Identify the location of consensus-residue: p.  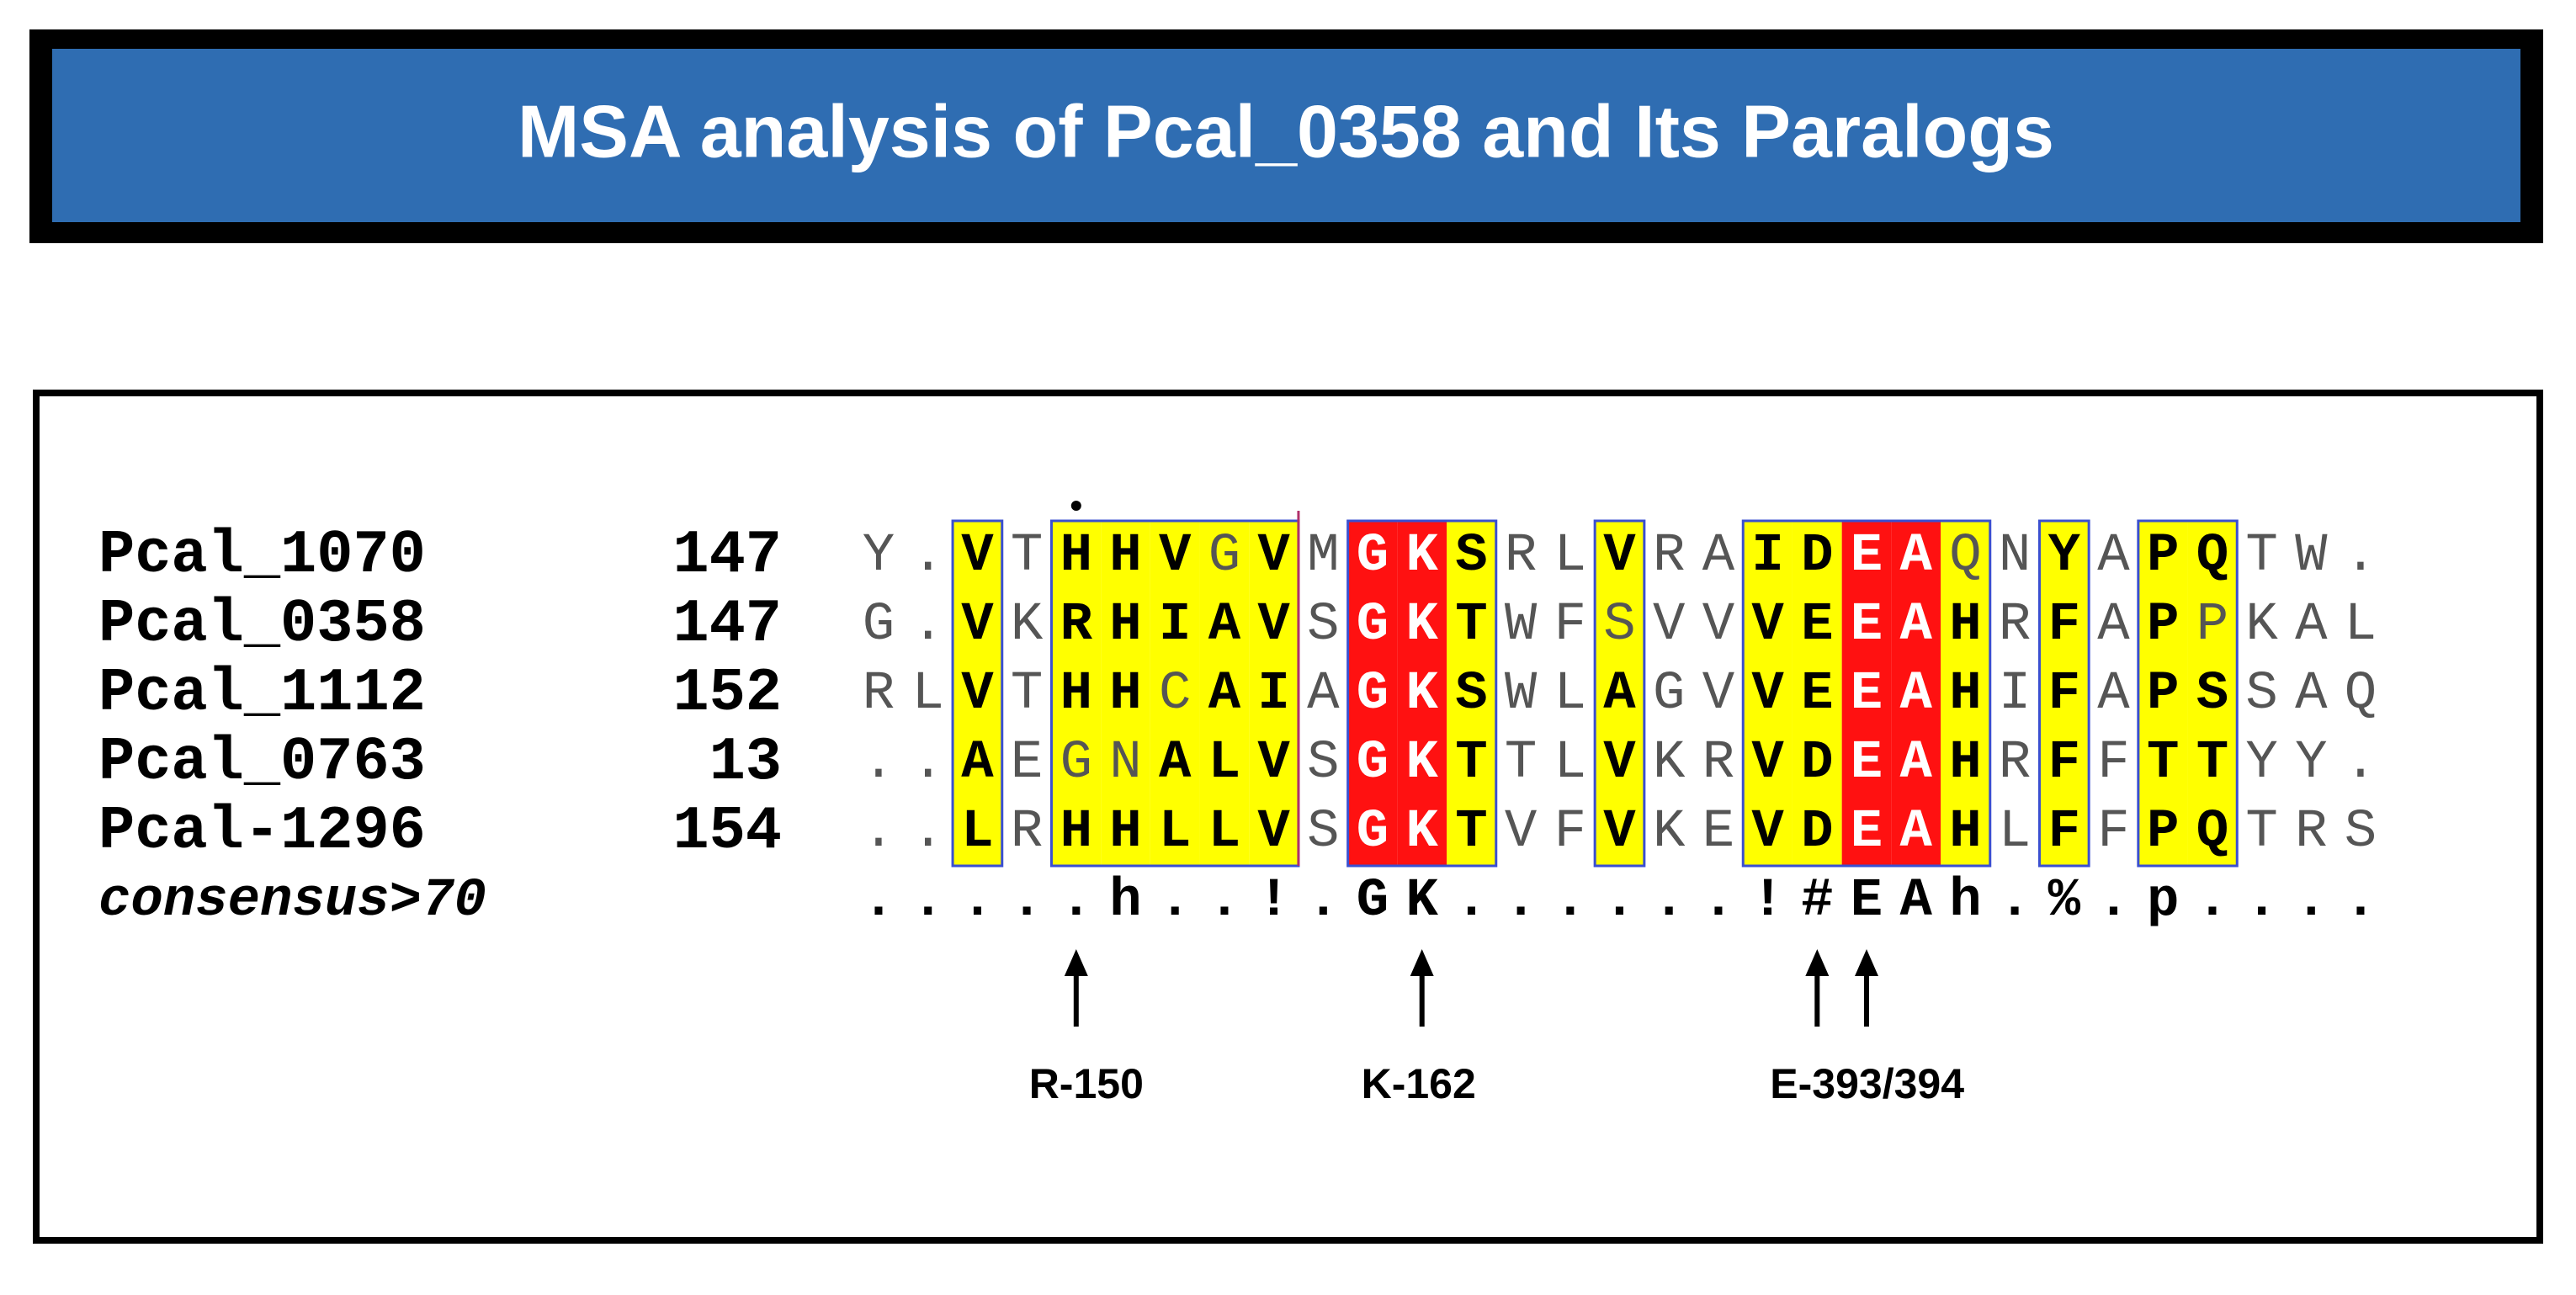
(2163, 901).